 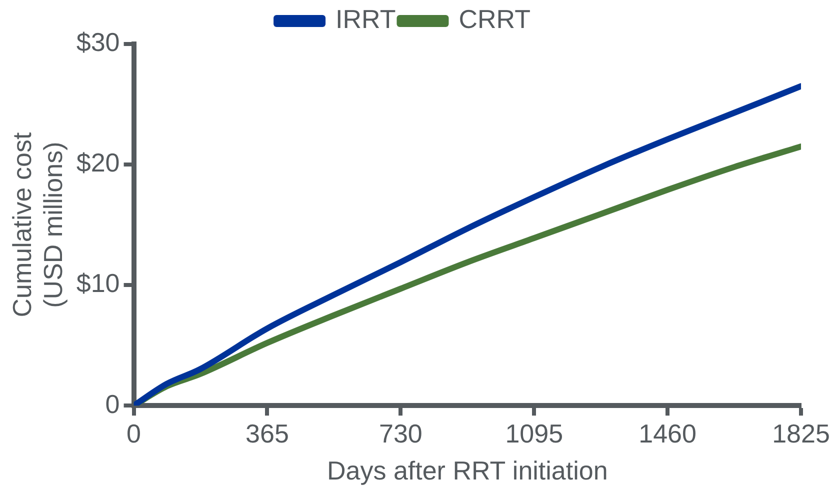 I want to click on legend-label: IRRT, so click(x=366, y=19).